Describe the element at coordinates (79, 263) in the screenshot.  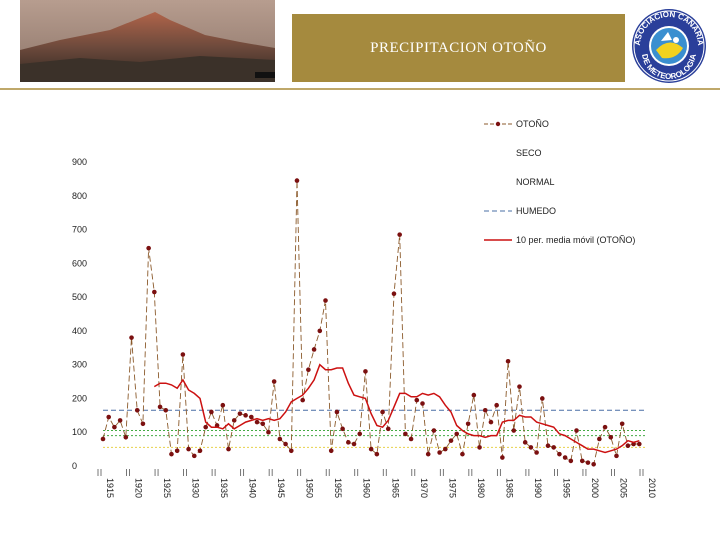
I see `y-tick-label: 600` at that location.